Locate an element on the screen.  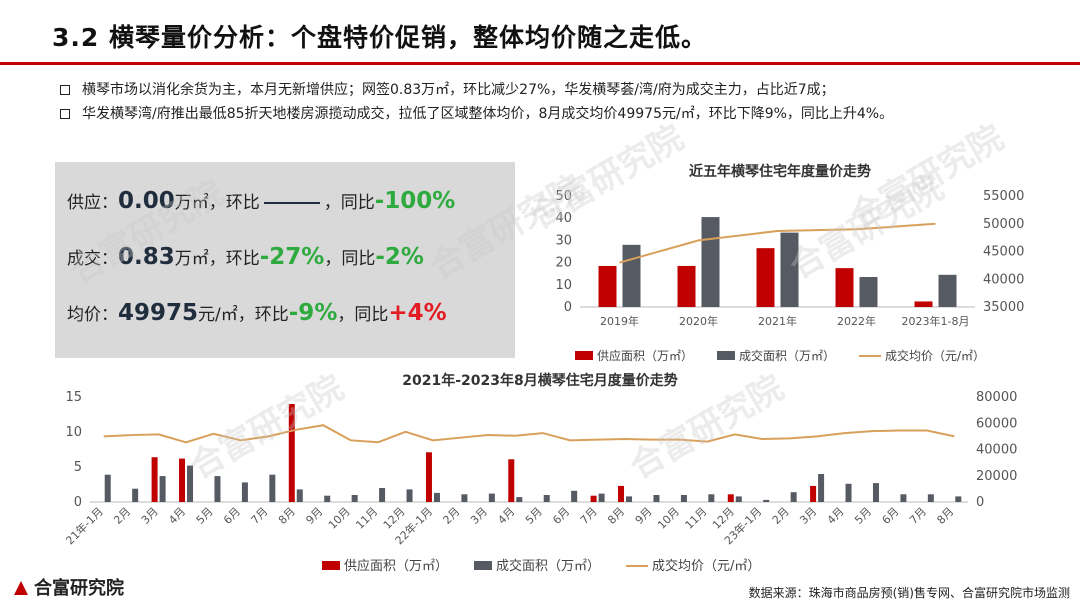
kpi-deal: 成交：0.83万㎡，环比-27%，同比-2% is located at coordinates (245, 257).